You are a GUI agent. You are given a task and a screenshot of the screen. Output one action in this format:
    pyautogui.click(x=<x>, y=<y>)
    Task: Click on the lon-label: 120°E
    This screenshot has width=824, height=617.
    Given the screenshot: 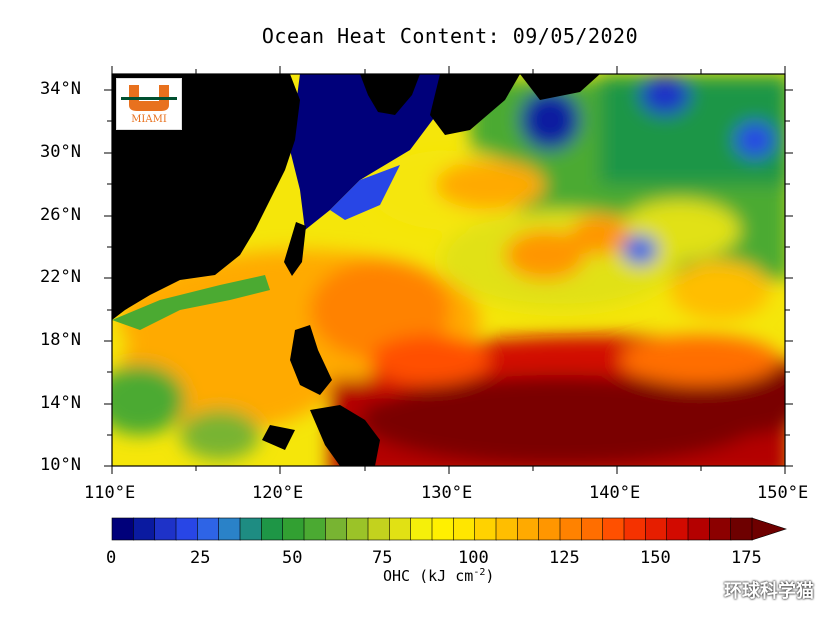 What is the action you would take?
    pyautogui.click(x=278, y=493)
    